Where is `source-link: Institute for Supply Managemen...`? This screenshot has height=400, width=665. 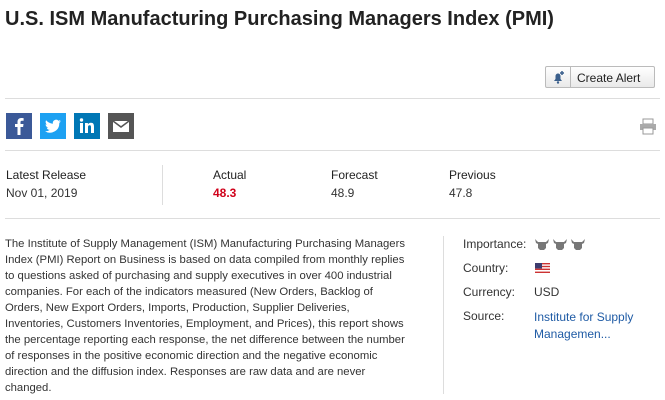 source-link: Institute for Supply Managemen... is located at coordinates (584, 325).